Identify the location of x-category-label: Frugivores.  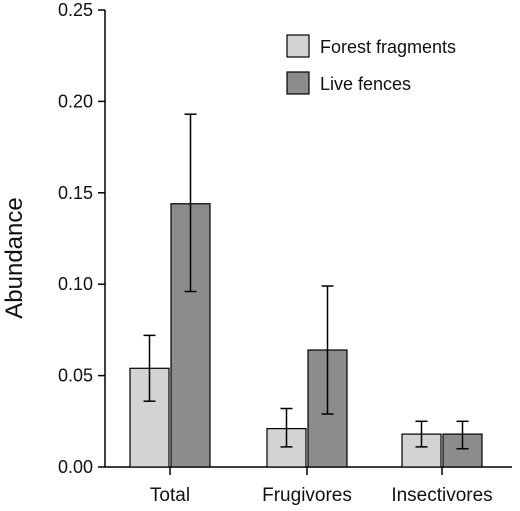
(307, 495).